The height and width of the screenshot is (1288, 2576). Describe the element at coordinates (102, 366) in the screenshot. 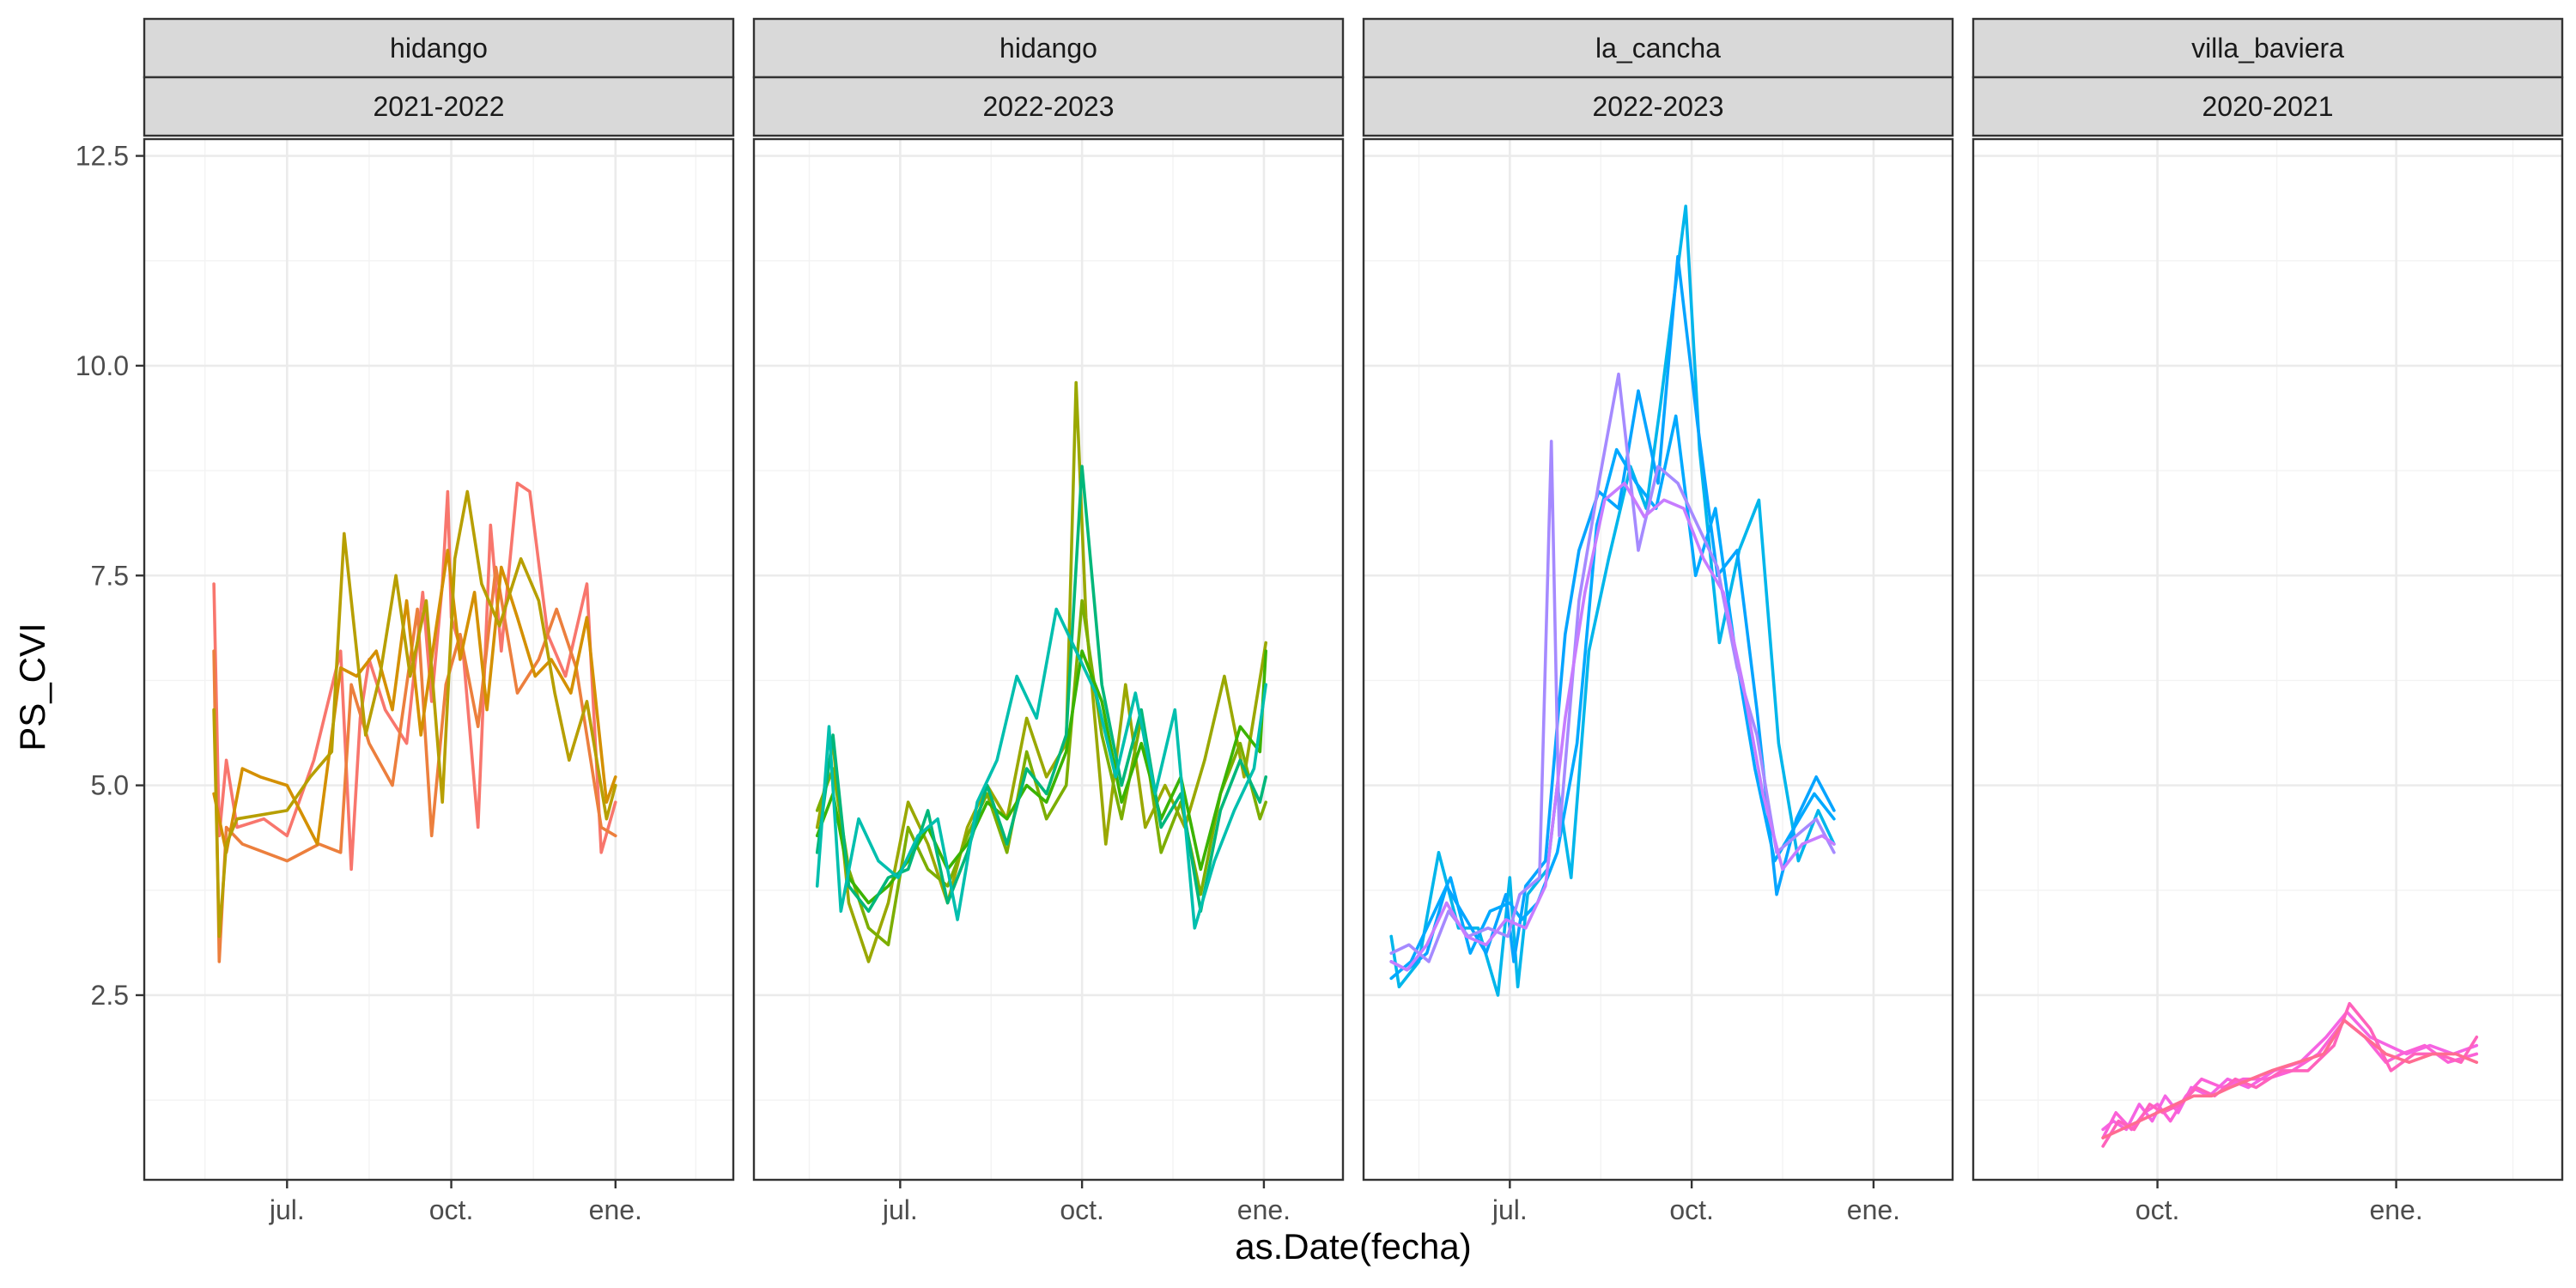

I see `y-tick-label: 10.0` at that location.